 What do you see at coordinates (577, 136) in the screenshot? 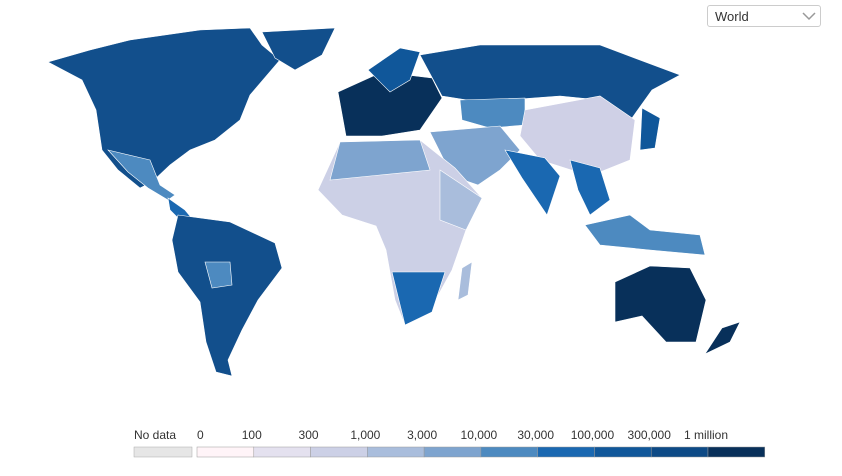
I see `china` at bounding box center [577, 136].